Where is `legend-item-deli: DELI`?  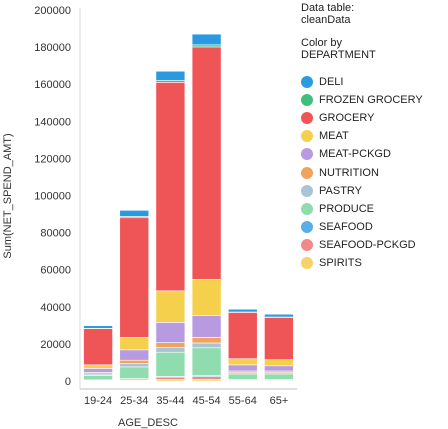
legend-item-deli: DELI is located at coordinates (373, 82).